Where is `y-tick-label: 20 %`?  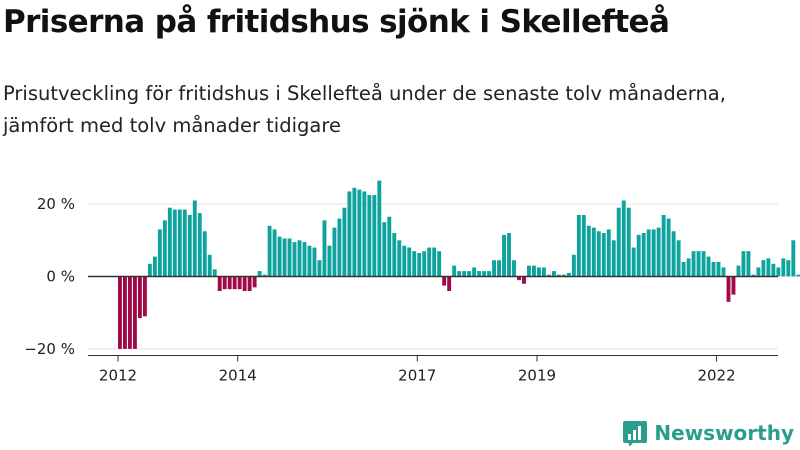 y-tick-label: 20 % is located at coordinates (56, 204).